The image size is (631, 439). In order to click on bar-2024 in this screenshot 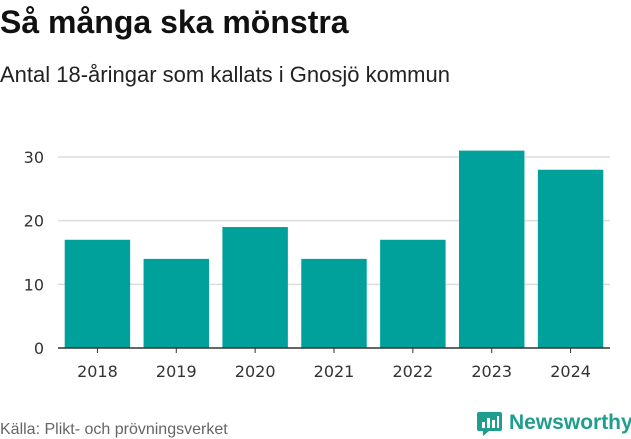, I will do `click(570, 258)`.